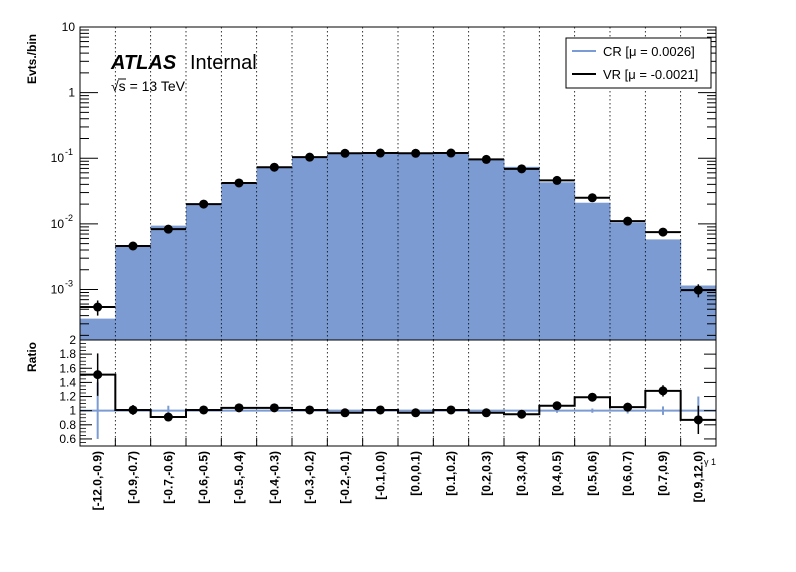 This screenshot has width=796, height=572. What do you see at coordinates (663, 473) in the screenshot?
I see `x-bin-label: [0.7,0.9)` at bounding box center [663, 473].